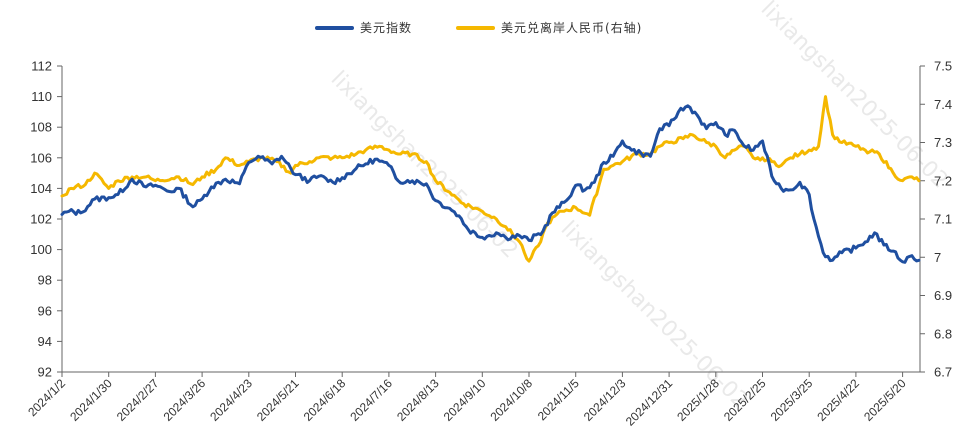  I want to click on y-left-tick-label: 96, so click(45, 310).